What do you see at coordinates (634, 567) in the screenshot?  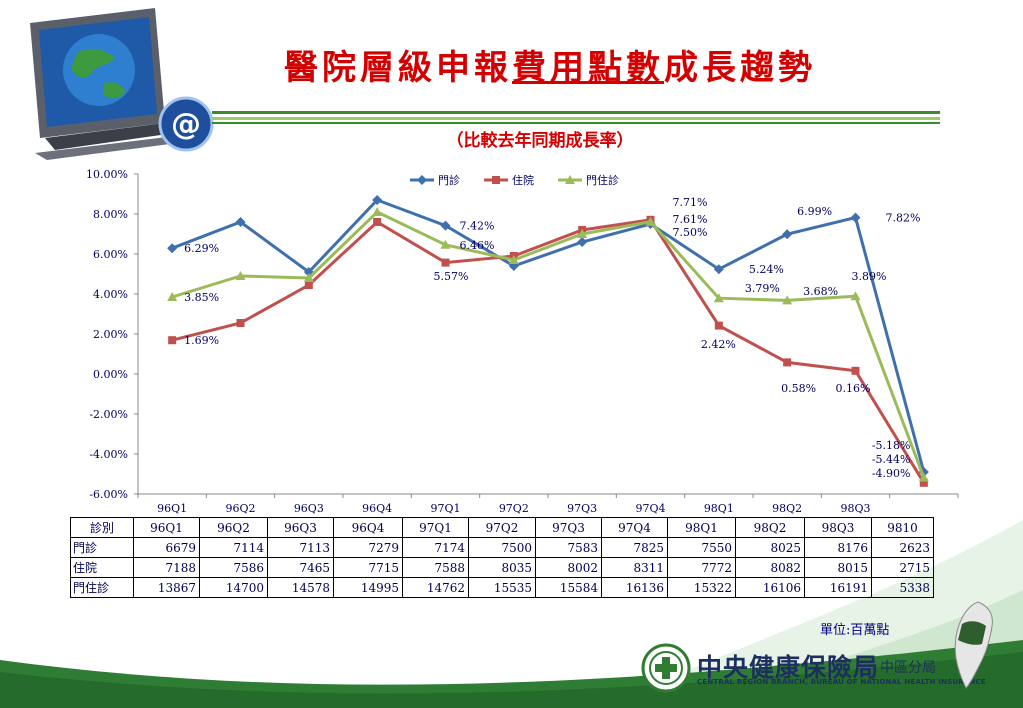 I see `table-cell: 8311` at bounding box center [634, 567].